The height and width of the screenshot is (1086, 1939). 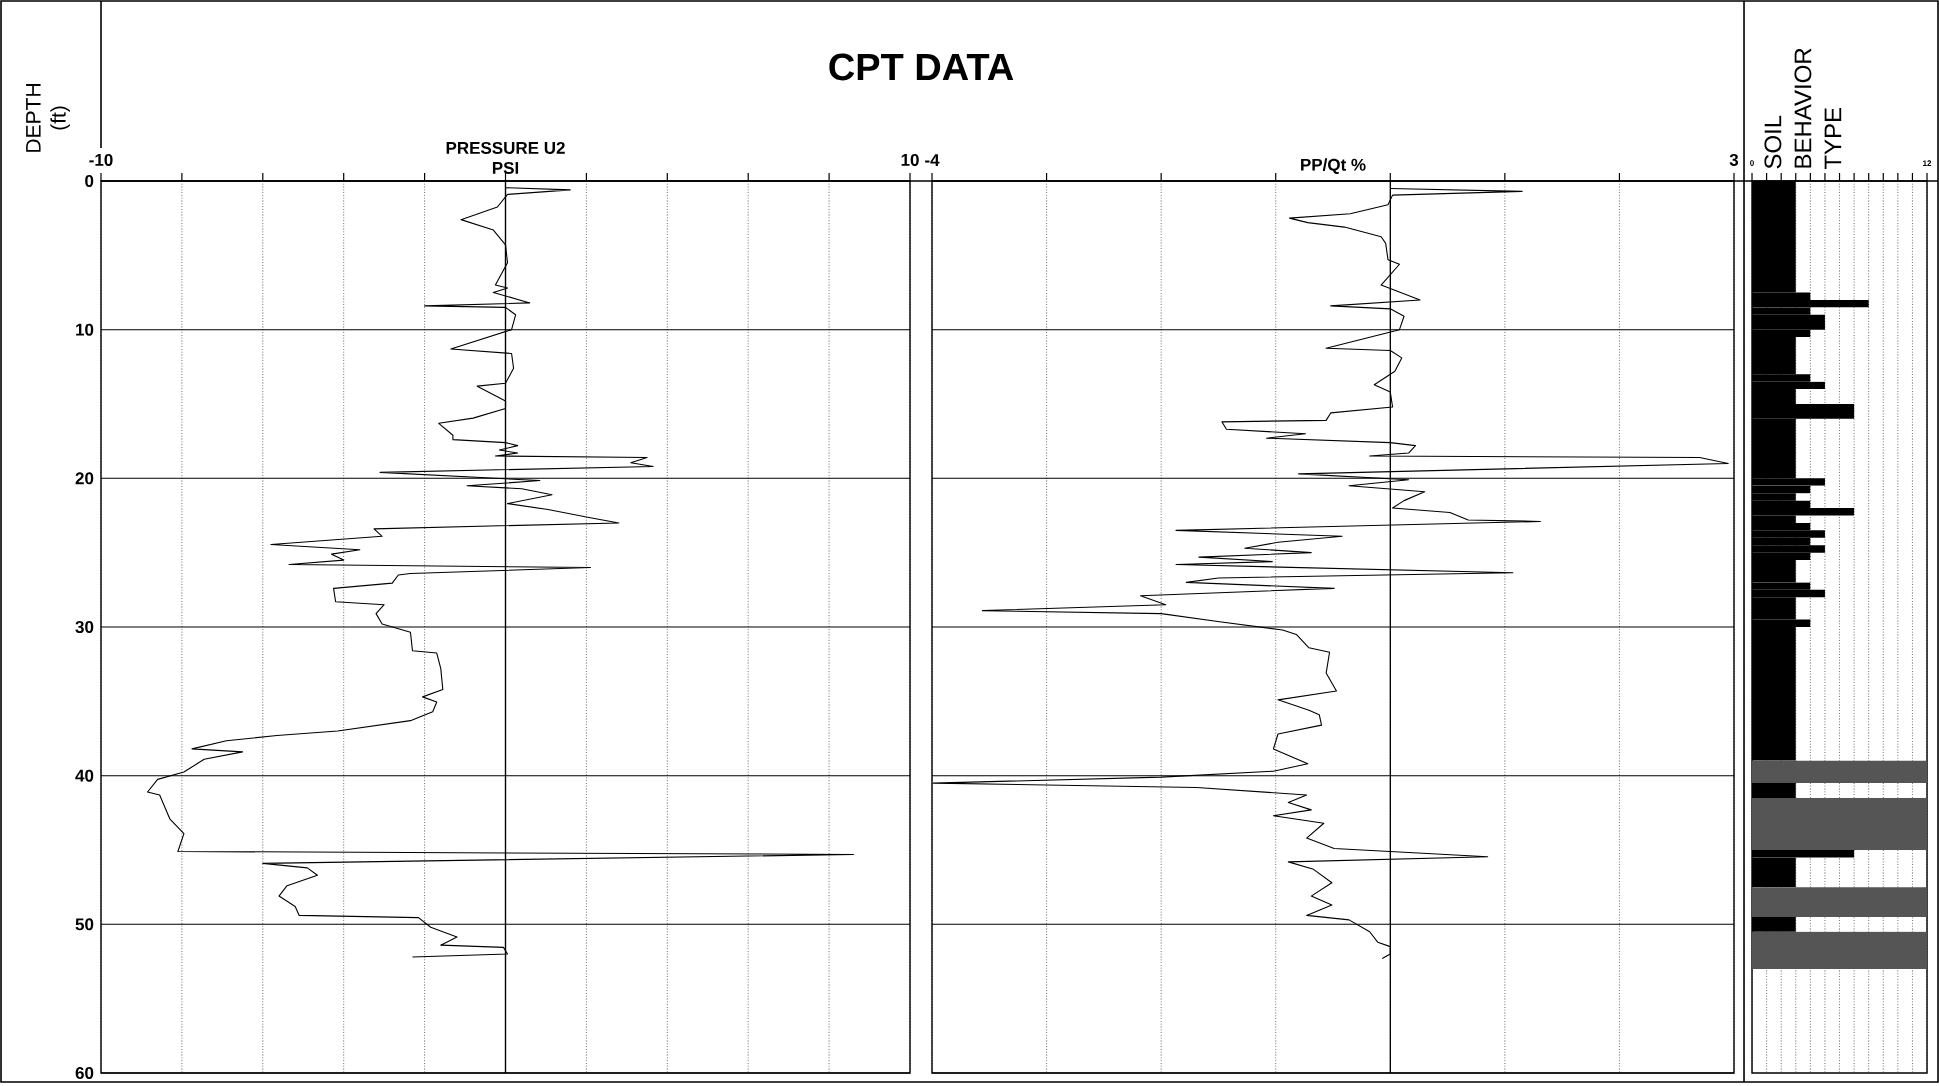 I want to click on x-tick-label: 10, so click(x=910, y=160).